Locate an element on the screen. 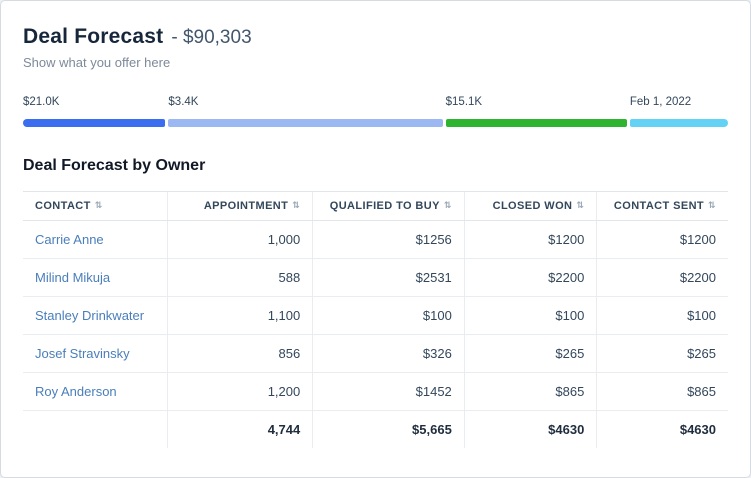 The width and height of the screenshot is (751, 478). cell-closed: $1200 is located at coordinates (530, 239).